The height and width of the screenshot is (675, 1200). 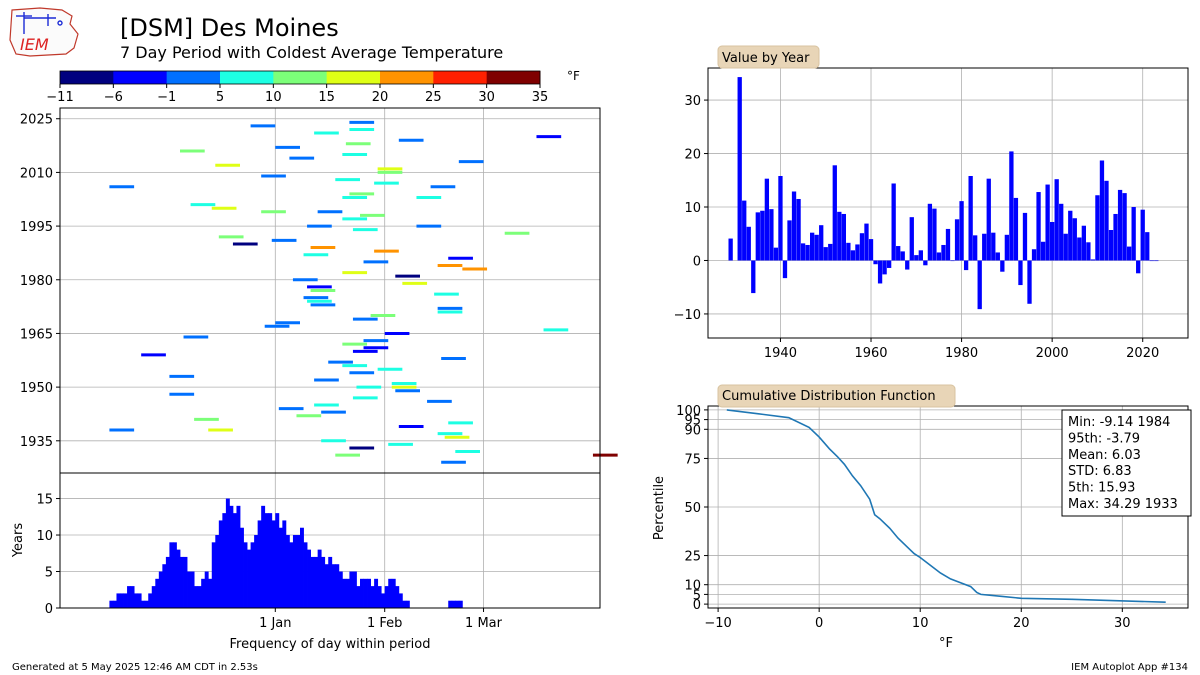 What do you see at coordinates (1129, 667) in the screenshot?
I see `footer-app-id: IEM Autoplot App #134` at bounding box center [1129, 667].